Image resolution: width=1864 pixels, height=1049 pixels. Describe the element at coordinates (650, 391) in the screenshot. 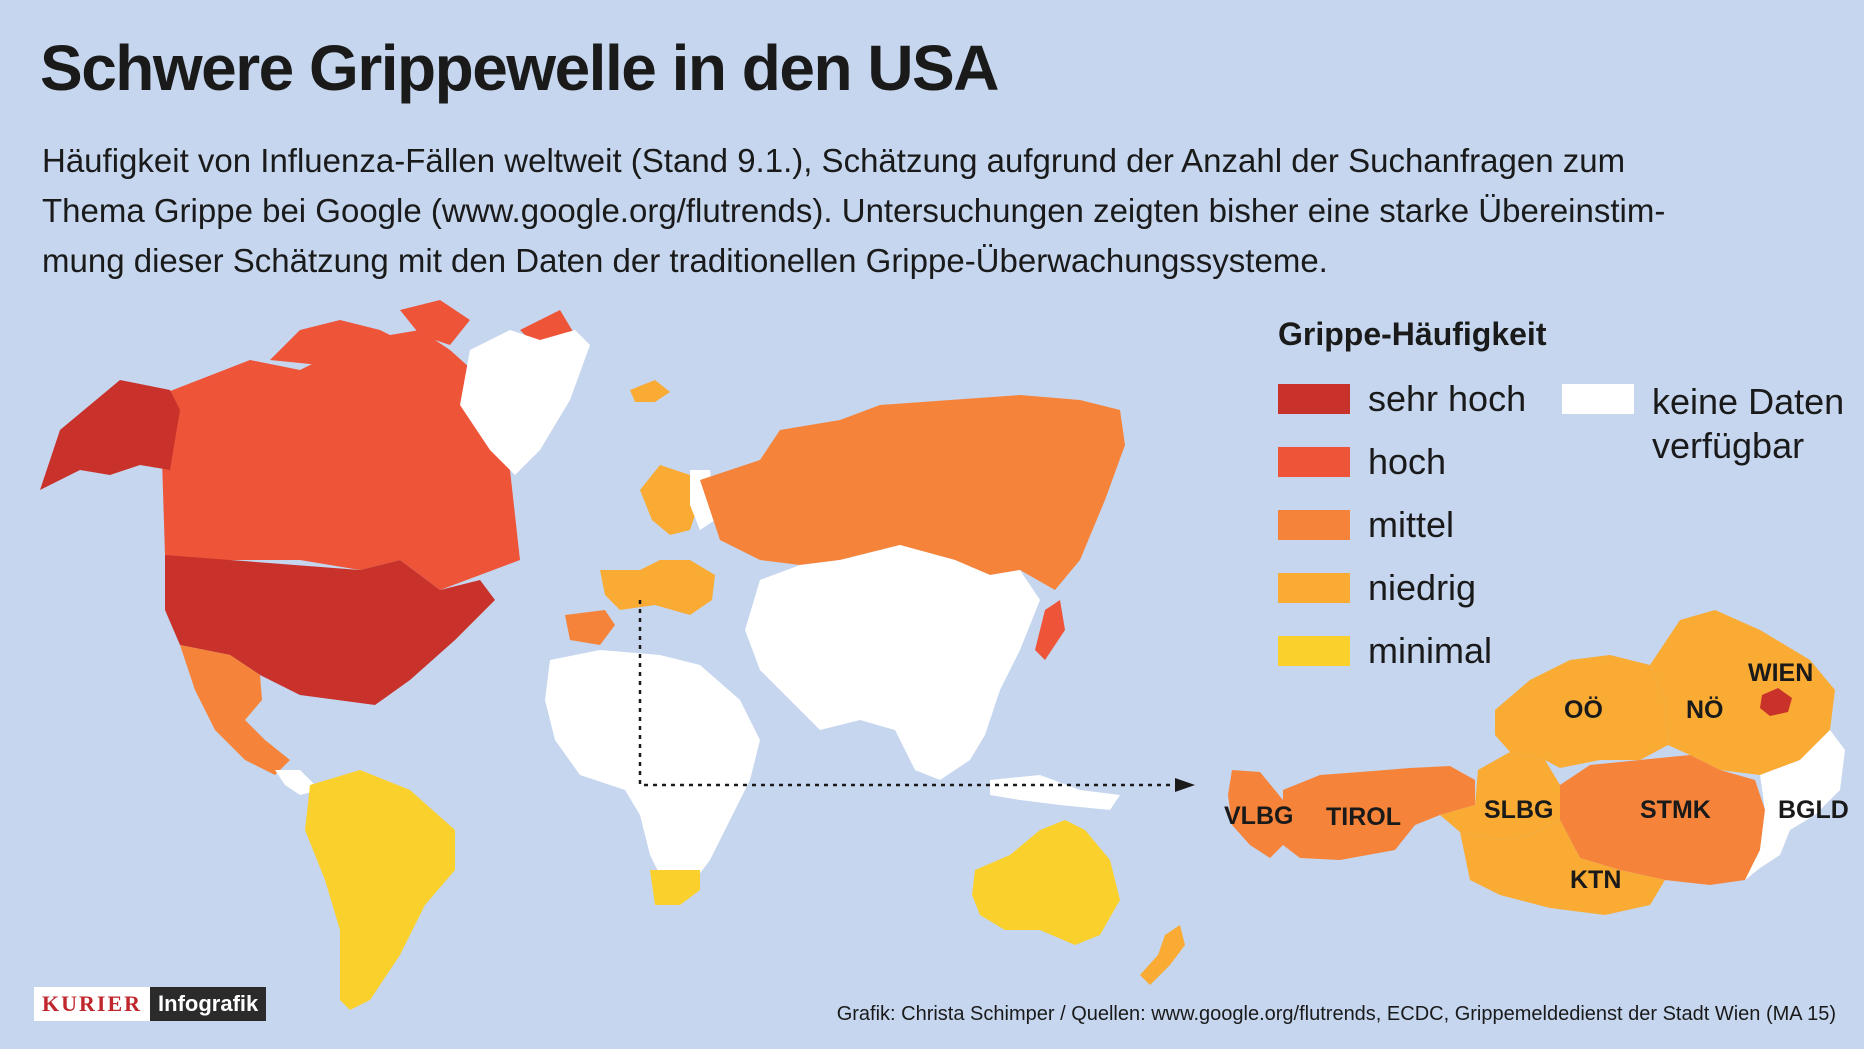

I see `region-iceland` at that location.